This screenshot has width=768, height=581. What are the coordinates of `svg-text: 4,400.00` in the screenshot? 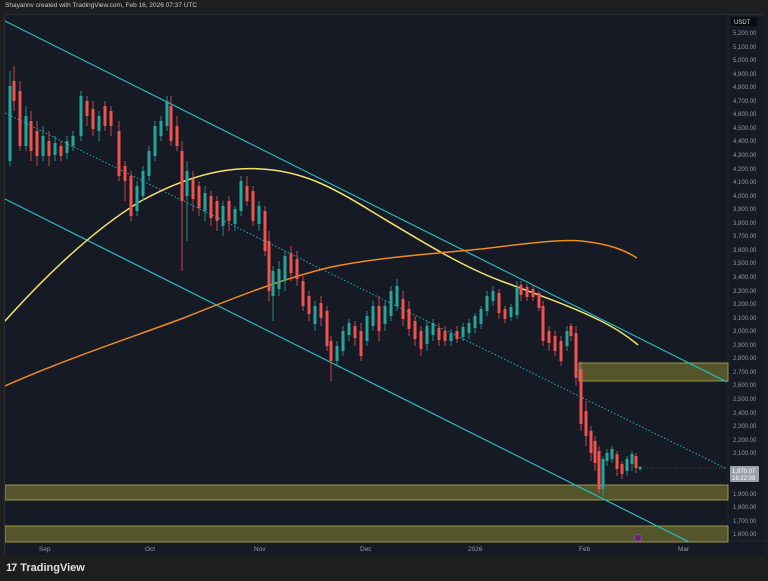 It's located at (745, 142).